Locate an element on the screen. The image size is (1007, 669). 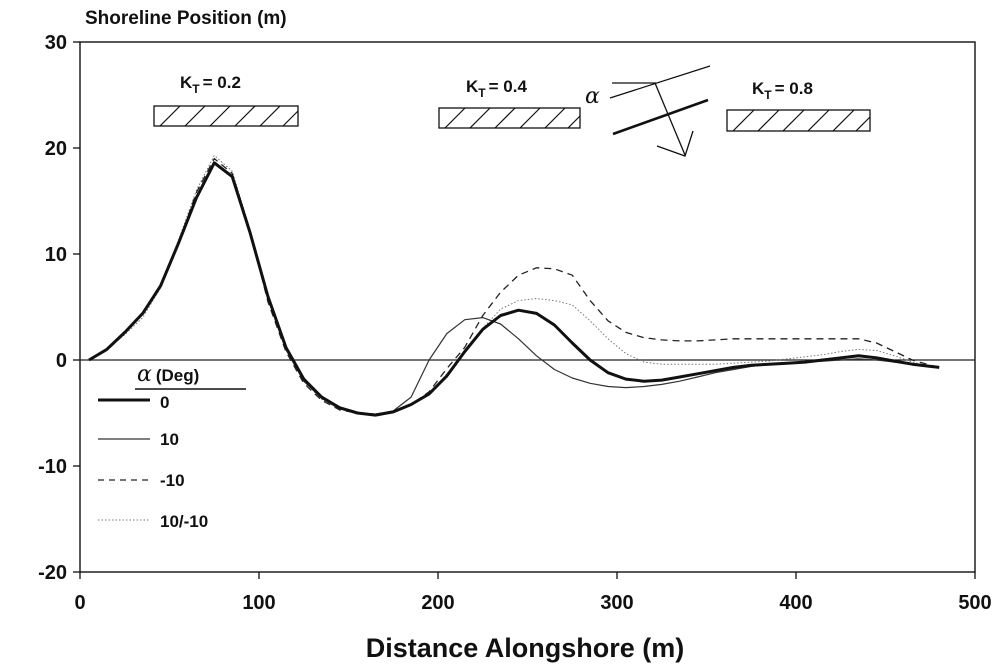
breakwater-3: KT = 0.8 is located at coordinates (798, 105).